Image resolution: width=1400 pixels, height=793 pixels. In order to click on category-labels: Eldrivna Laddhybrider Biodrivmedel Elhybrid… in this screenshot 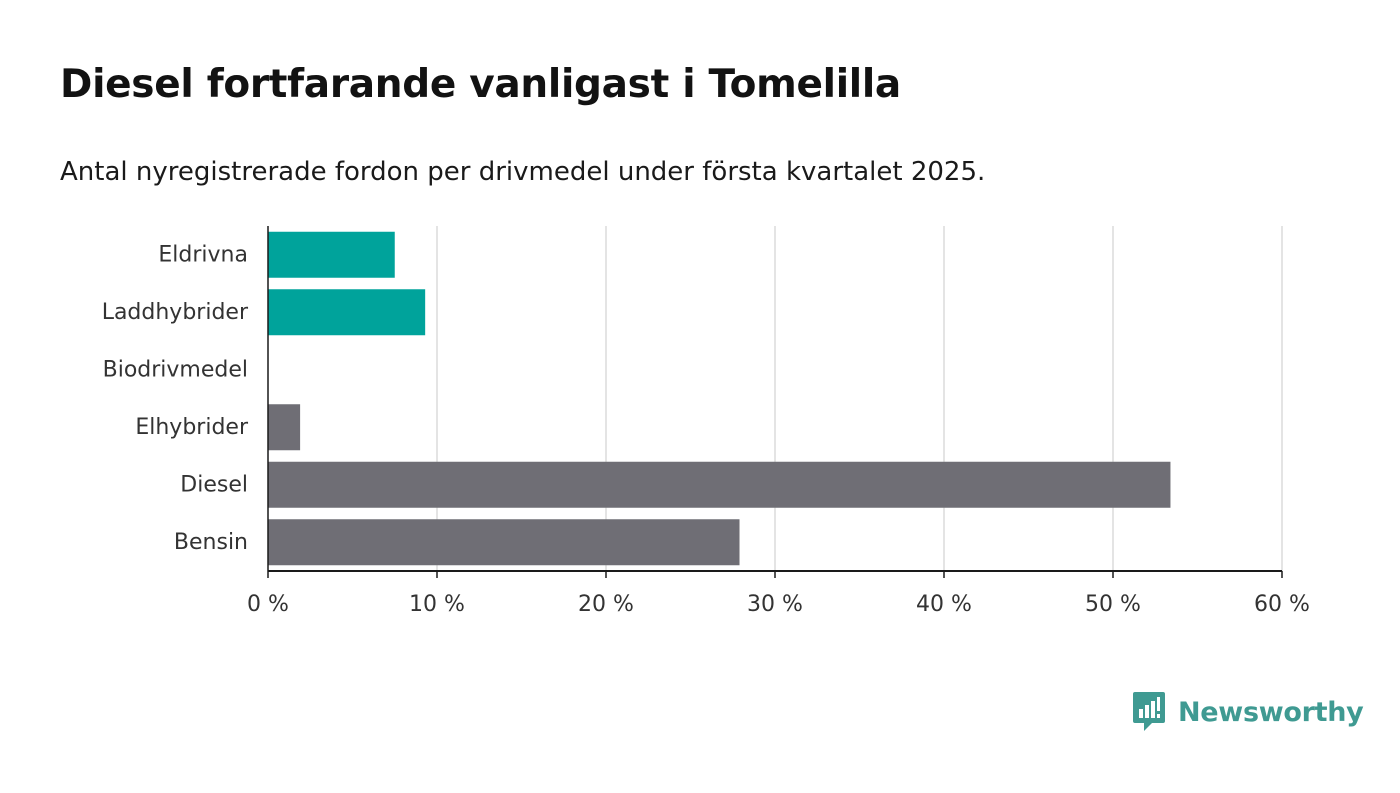, I will do `click(175, 398)`.